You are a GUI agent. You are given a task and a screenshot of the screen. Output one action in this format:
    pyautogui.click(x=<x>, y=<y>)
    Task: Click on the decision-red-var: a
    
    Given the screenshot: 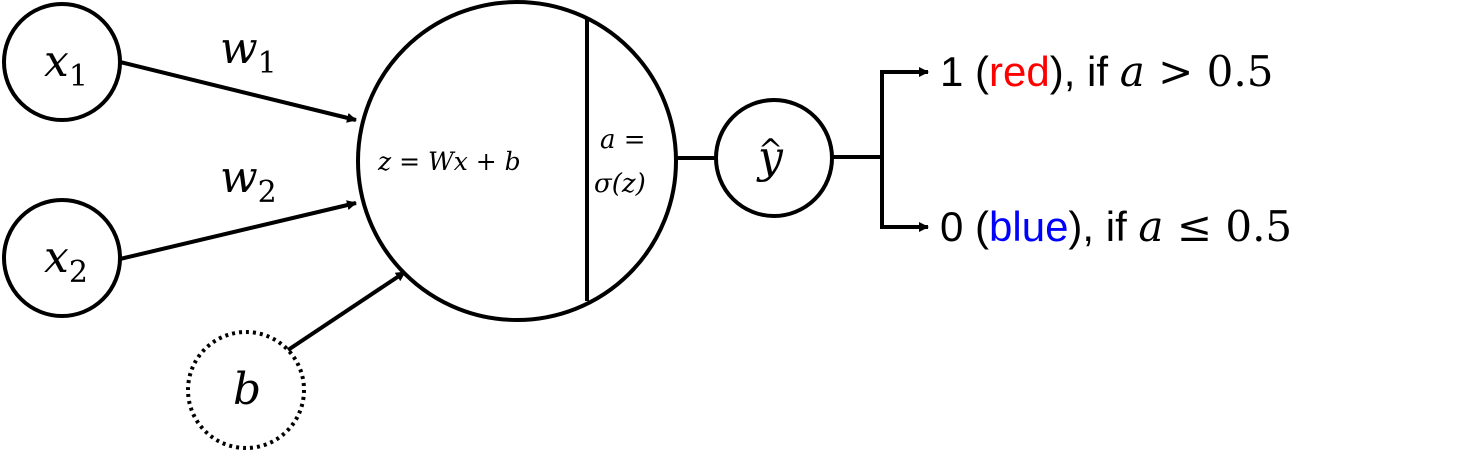 What is the action you would take?
    pyautogui.click(x=1132, y=71)
    